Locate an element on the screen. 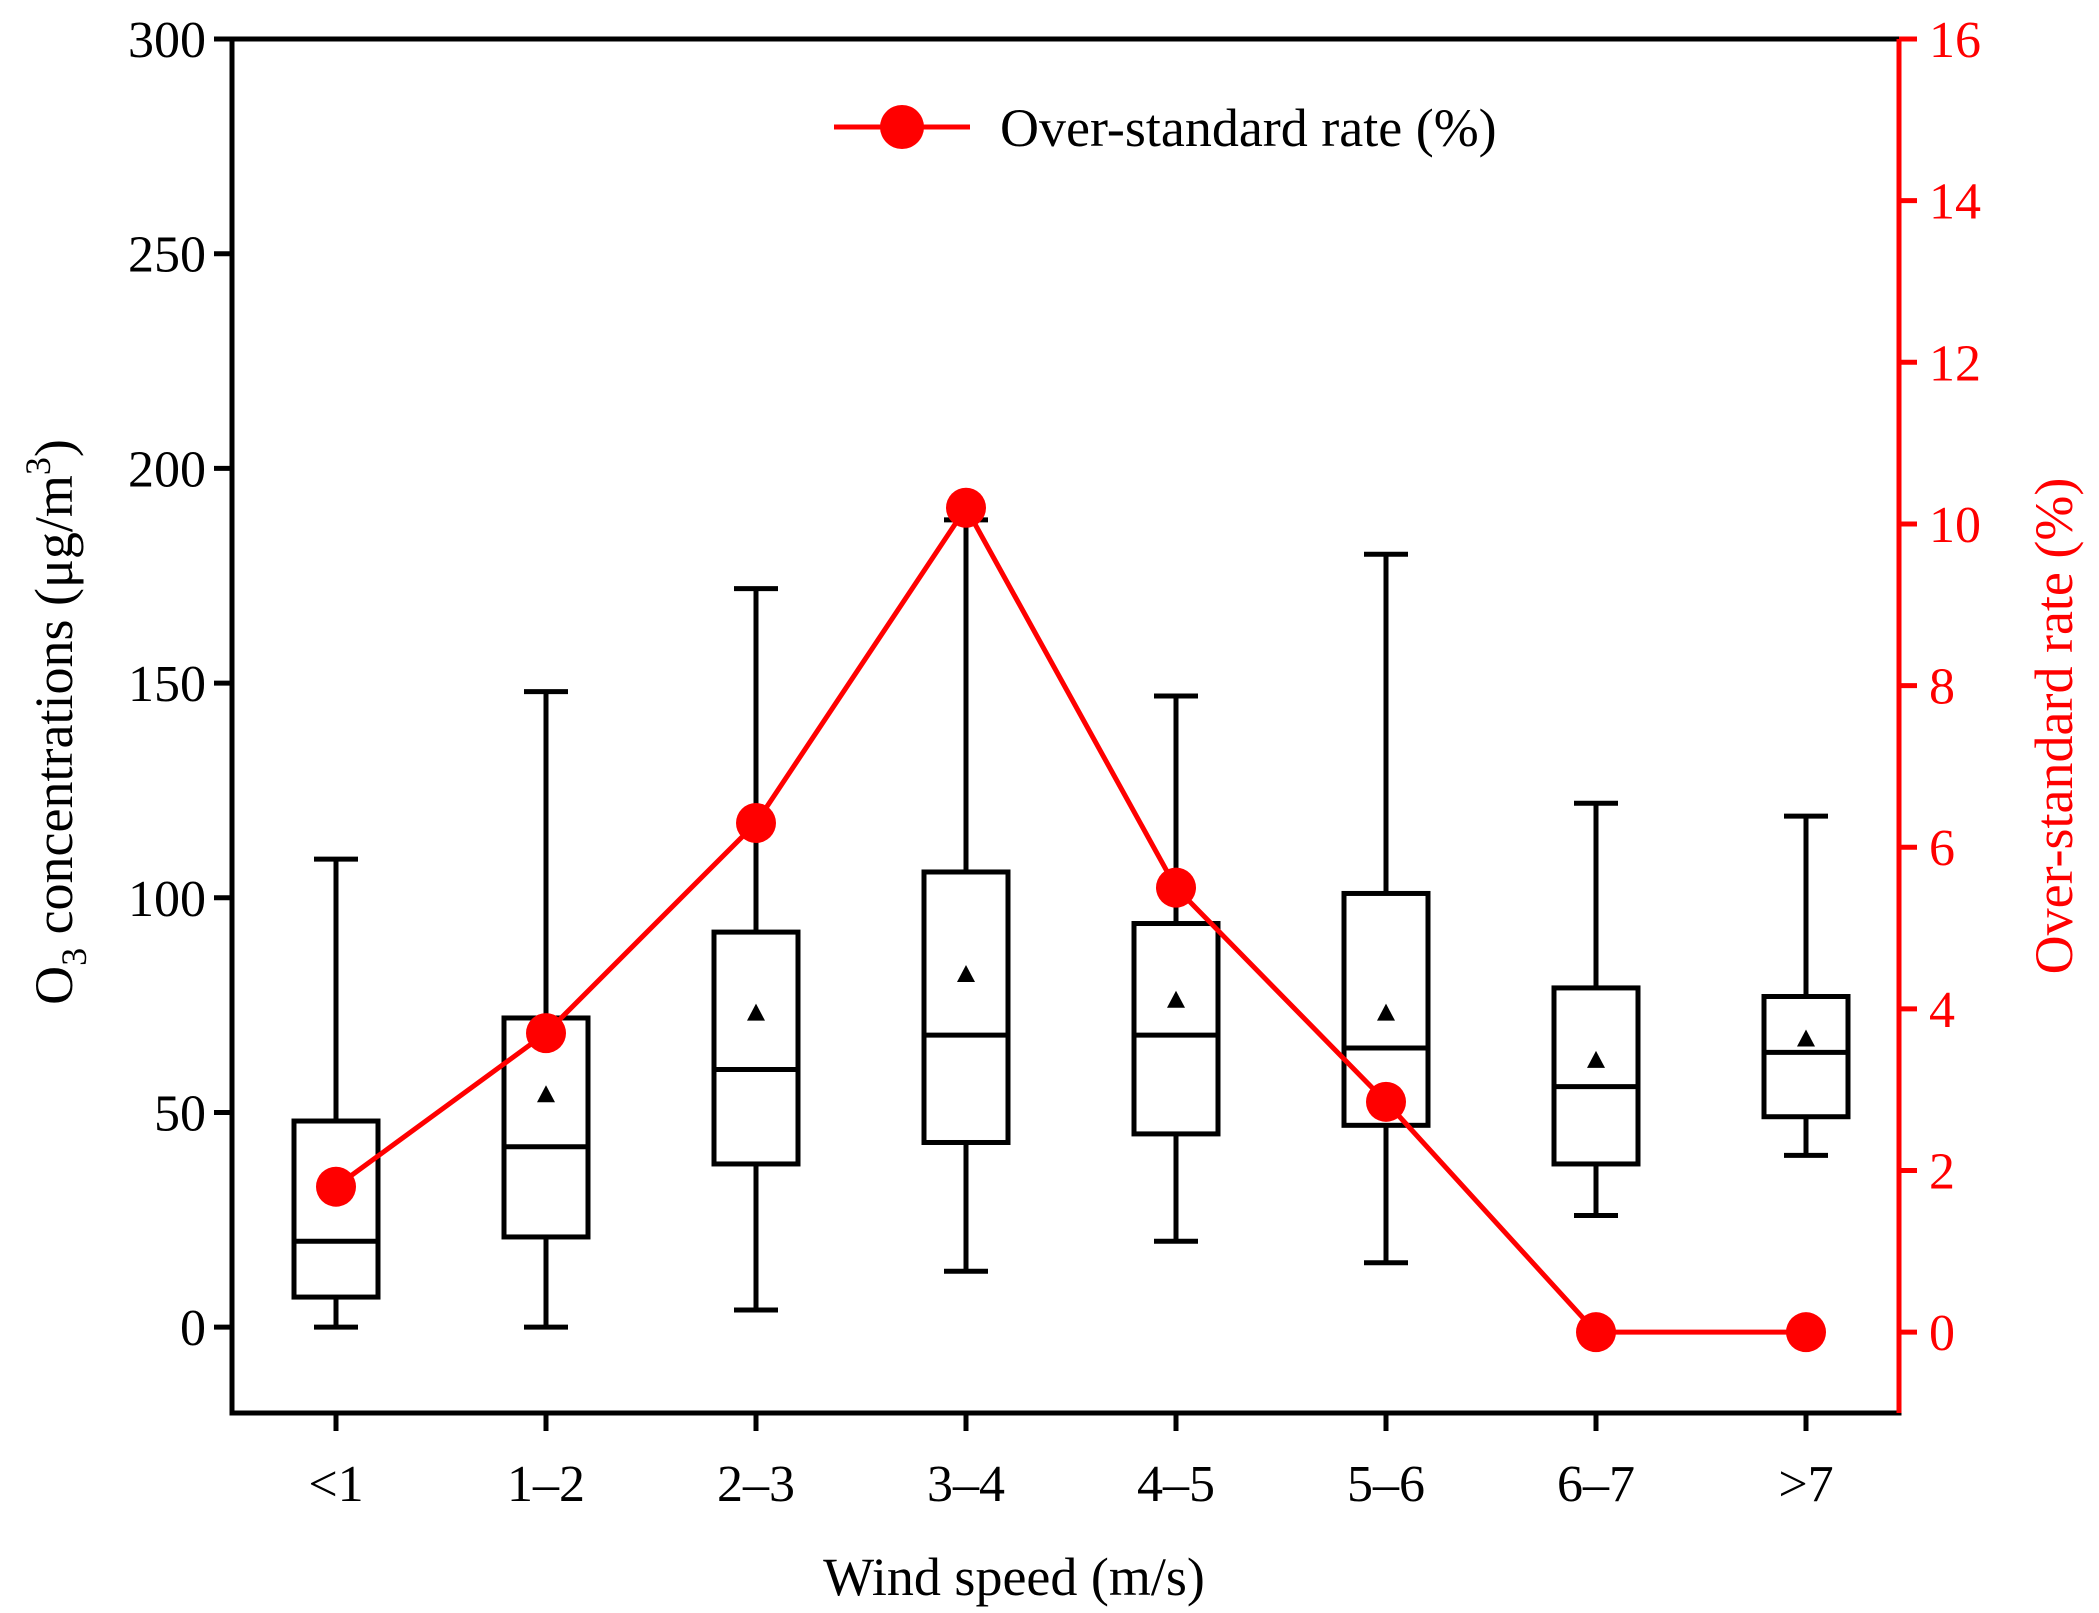 The height and width of the screenshot is (1613, 2099). x-tick-label: >7 is located at coordinates (1805, 1484).